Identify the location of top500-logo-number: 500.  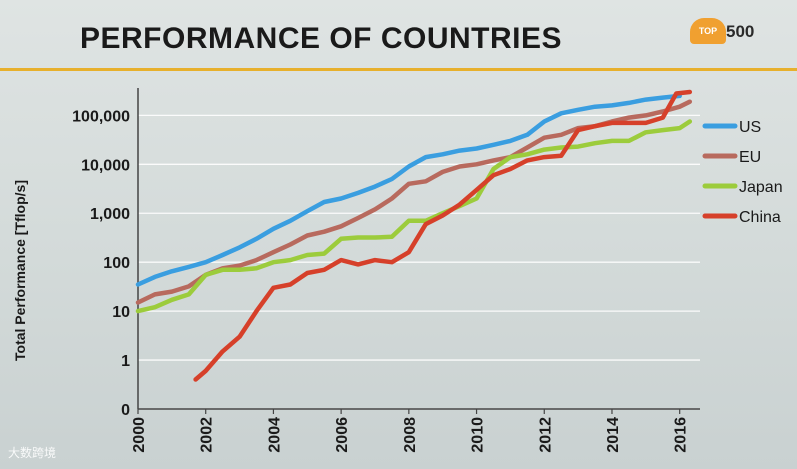
(740, 31).